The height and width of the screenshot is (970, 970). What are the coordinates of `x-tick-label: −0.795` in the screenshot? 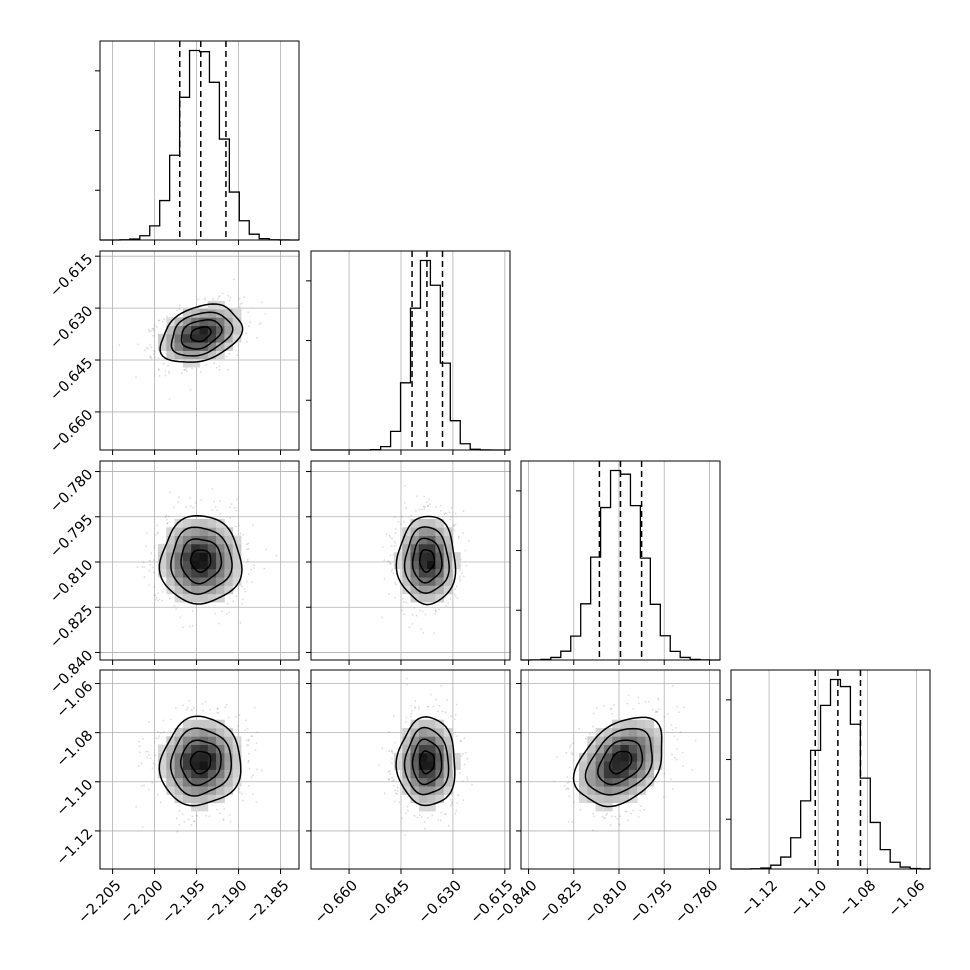 It's located at (651, 902).